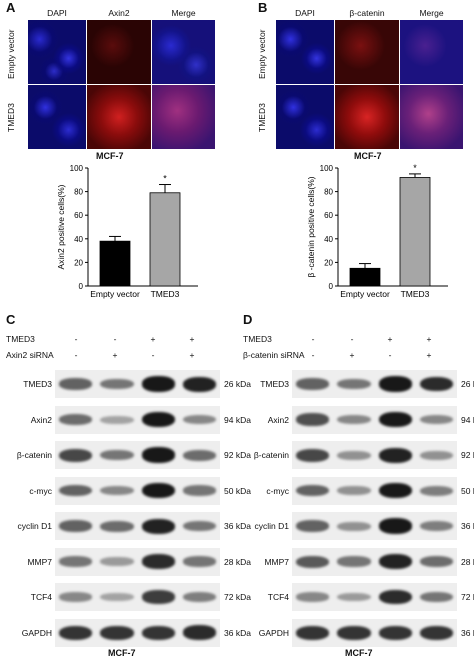 The width and height of the screenshot is (474, 660). What do you see at coordinates (274, 355) in the screenshot?
I see `condition-label: β-catenin siRNA` at bounding box center [274, 355].